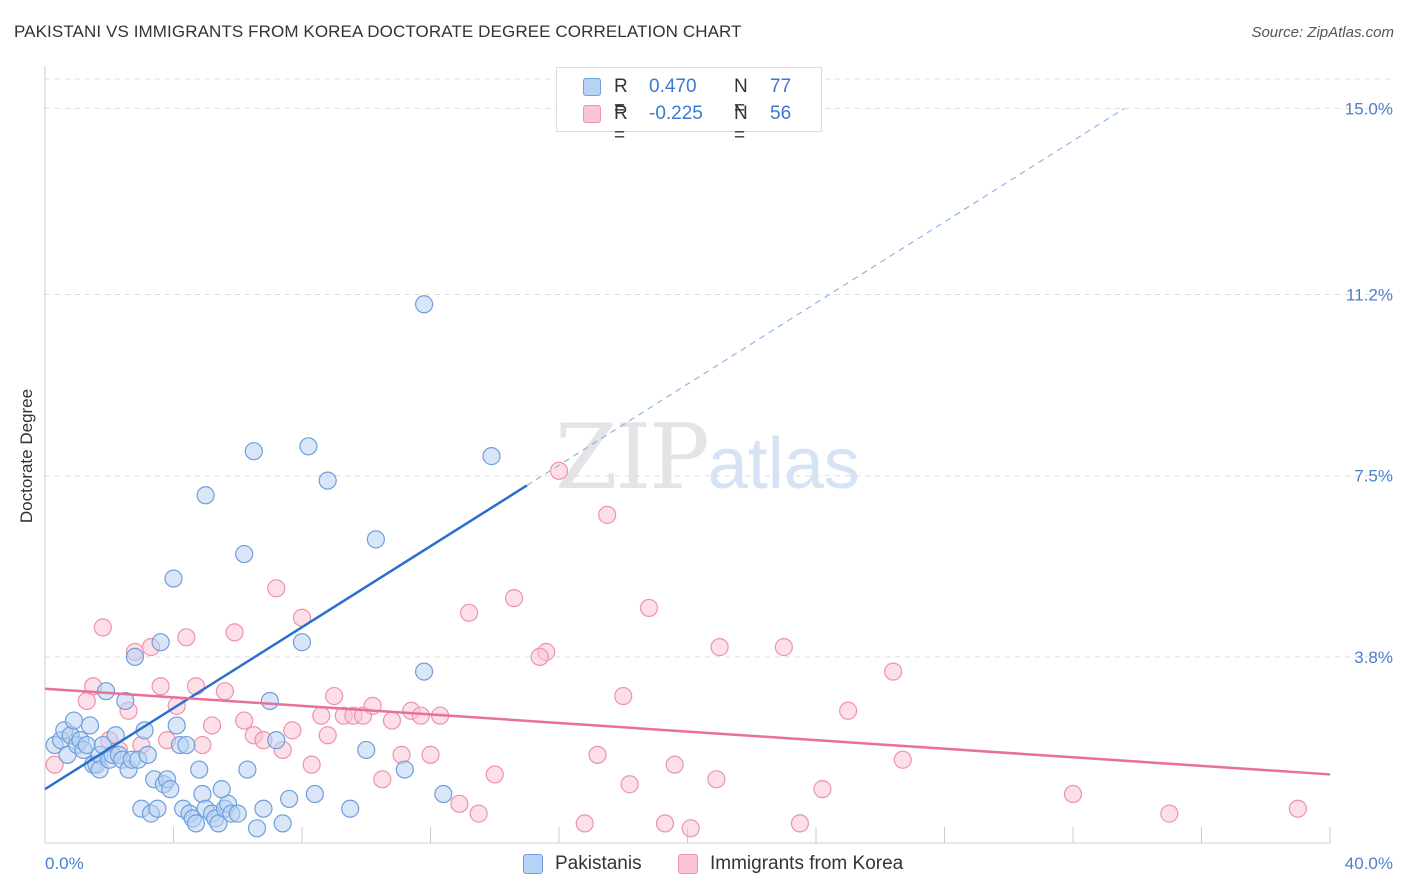 Image resolution: width=1406 pixels, height=892 pixels. What do you see at coordinates (592, 114) in the screenshot?
I see `legend-swatch-pink` at bounding box center [592, 114].